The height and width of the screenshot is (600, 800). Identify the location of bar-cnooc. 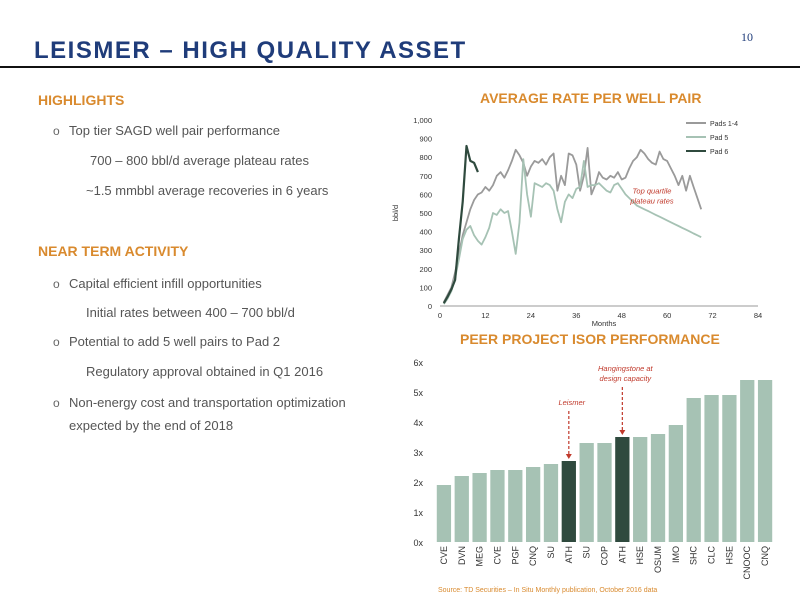
(747, 461).